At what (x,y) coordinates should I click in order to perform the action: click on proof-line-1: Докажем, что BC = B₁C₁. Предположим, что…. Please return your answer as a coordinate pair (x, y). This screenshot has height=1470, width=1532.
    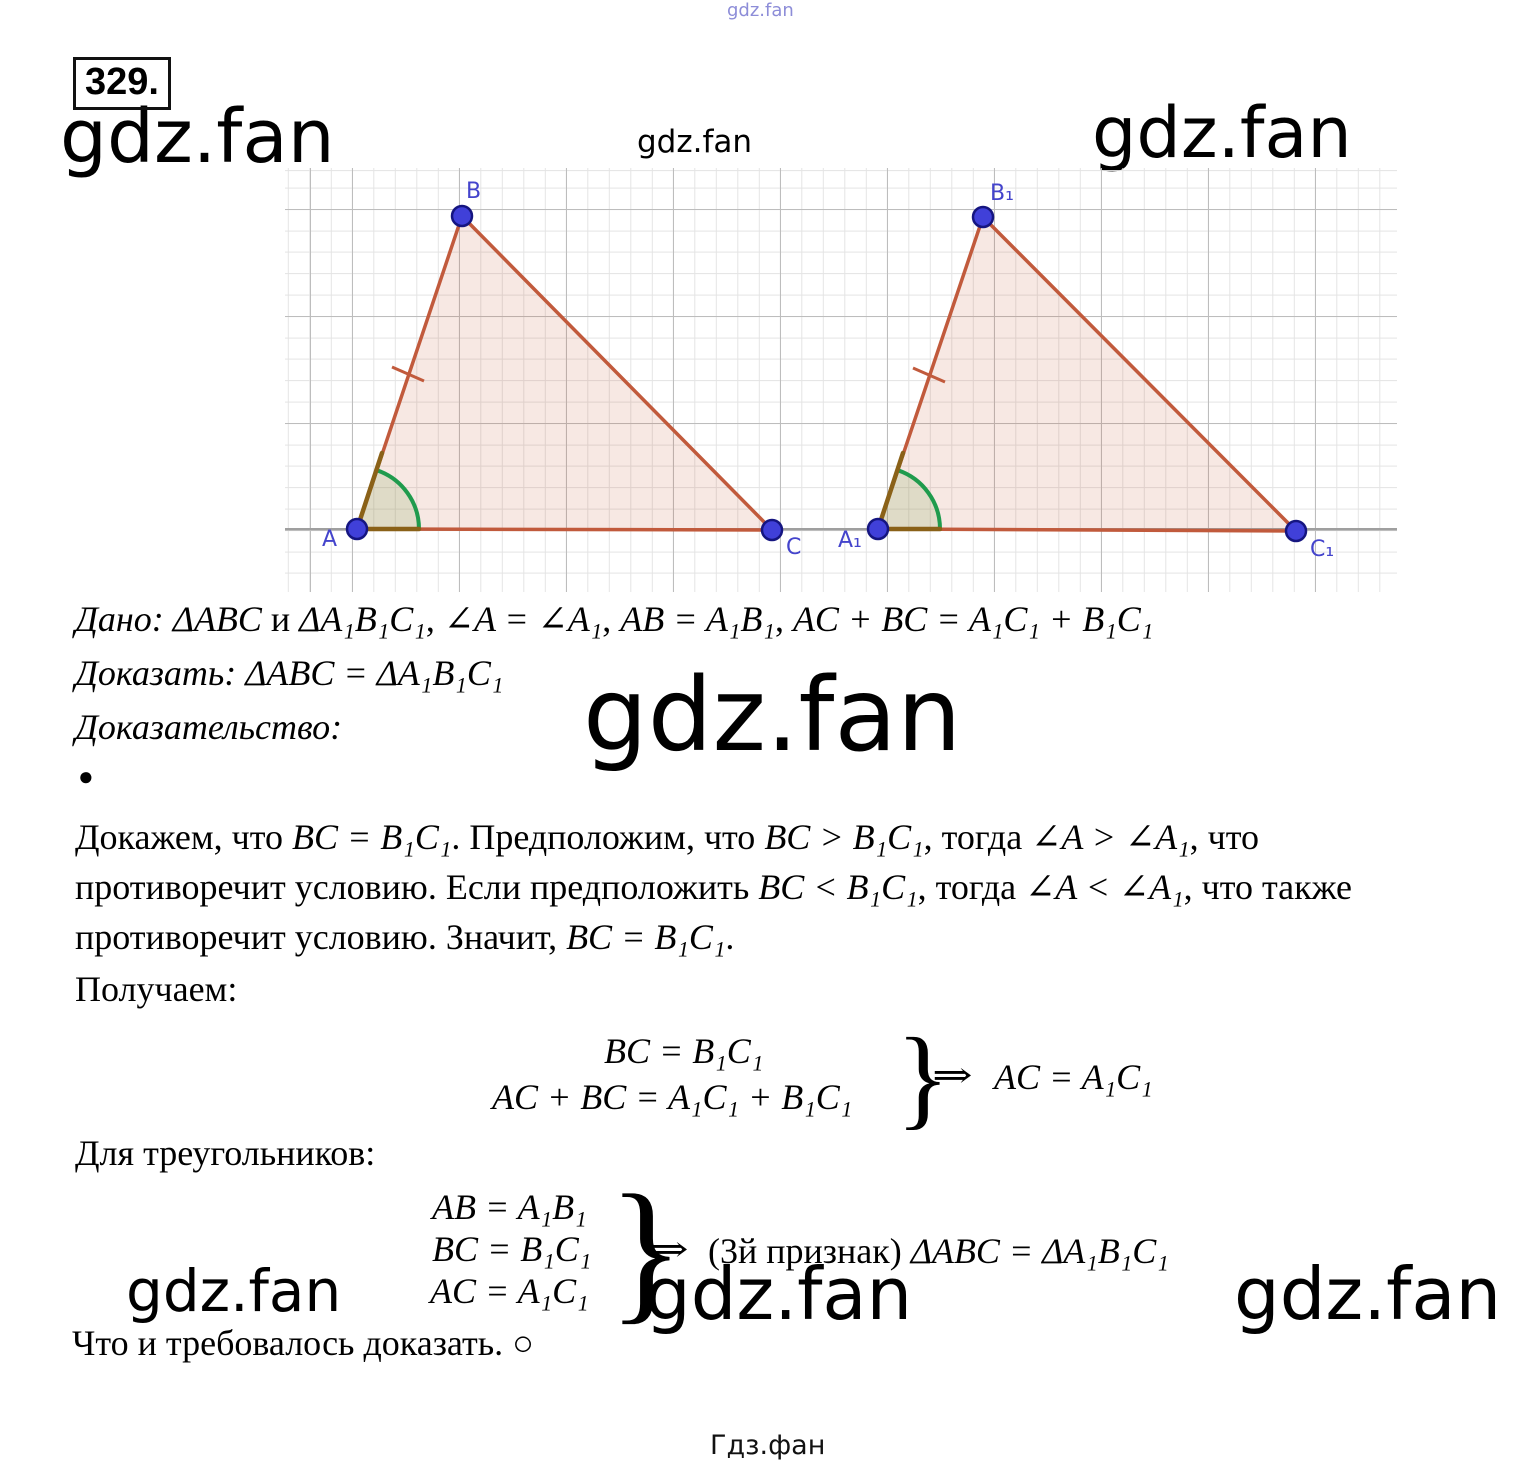
    Looking at the image, I should click on (667, 837).